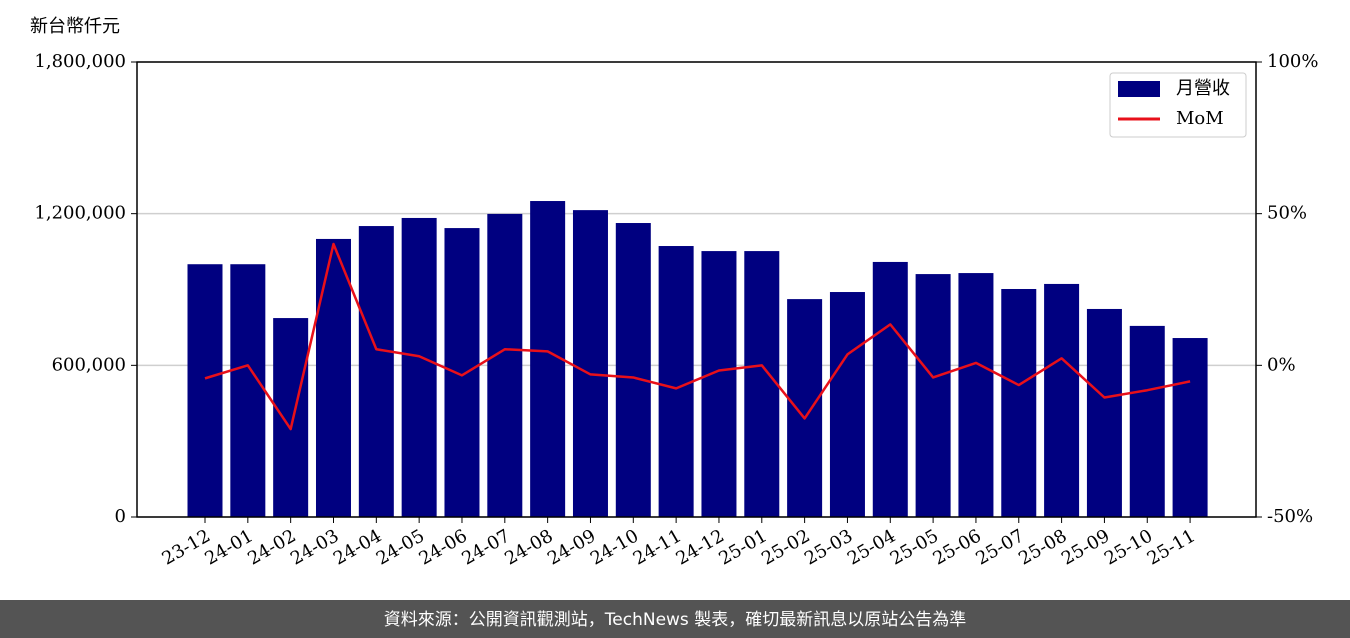 The height and width of the screenshot is (638, 1350). What do you see at coordinates (785, 547) in the screenshot?
I see `x-tick-label: 25-02` at bounding box center [785, 547].